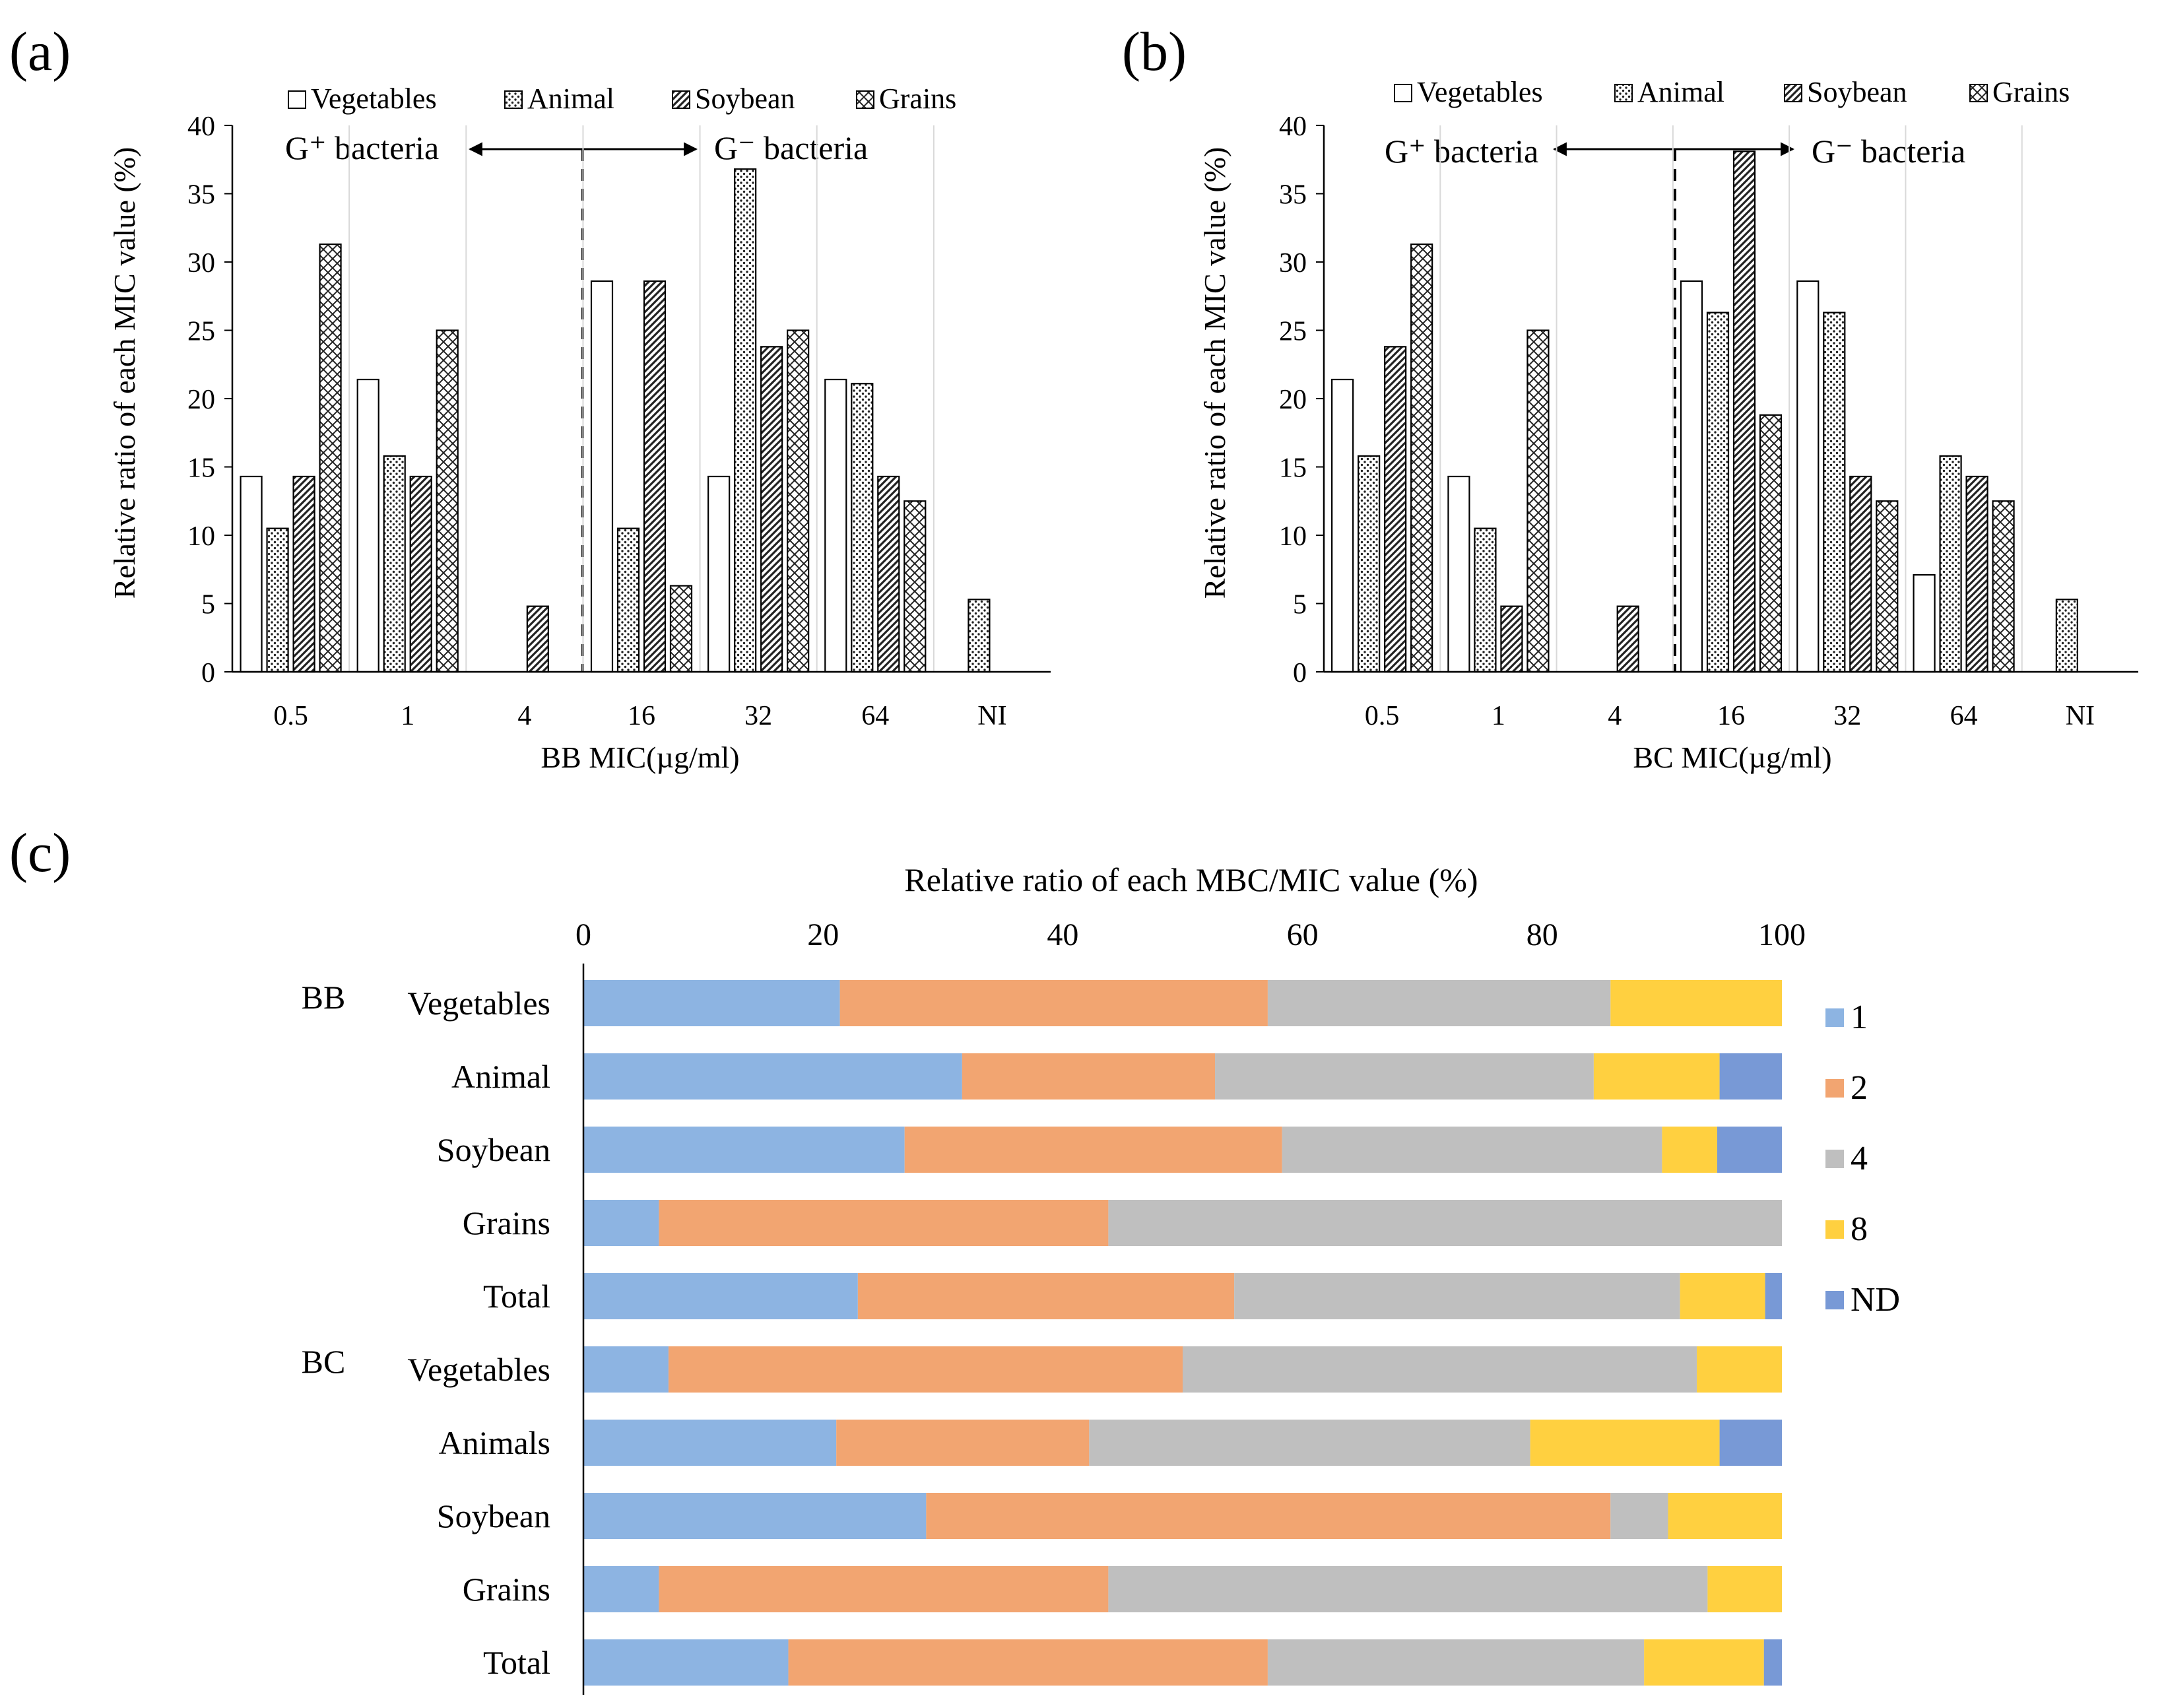  I want to click on x-tick-label-b-ni: NI, so click(2080, 716).